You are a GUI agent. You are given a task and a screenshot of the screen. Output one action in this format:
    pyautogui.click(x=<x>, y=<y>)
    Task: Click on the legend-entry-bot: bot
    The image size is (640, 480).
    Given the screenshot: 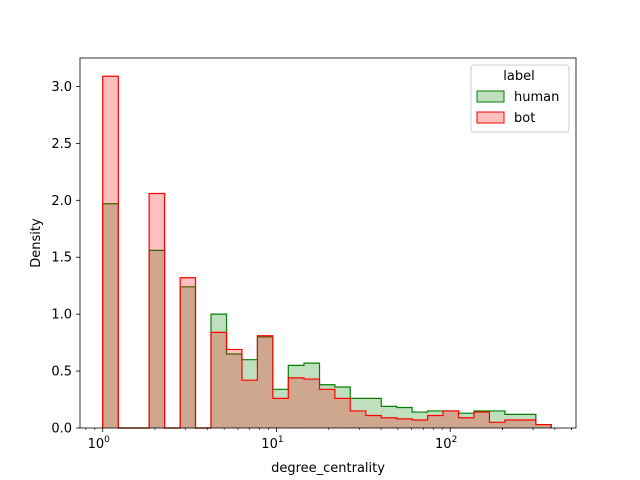 What is the action you would take?
    pyautogui.click(x=505, y=118)
    